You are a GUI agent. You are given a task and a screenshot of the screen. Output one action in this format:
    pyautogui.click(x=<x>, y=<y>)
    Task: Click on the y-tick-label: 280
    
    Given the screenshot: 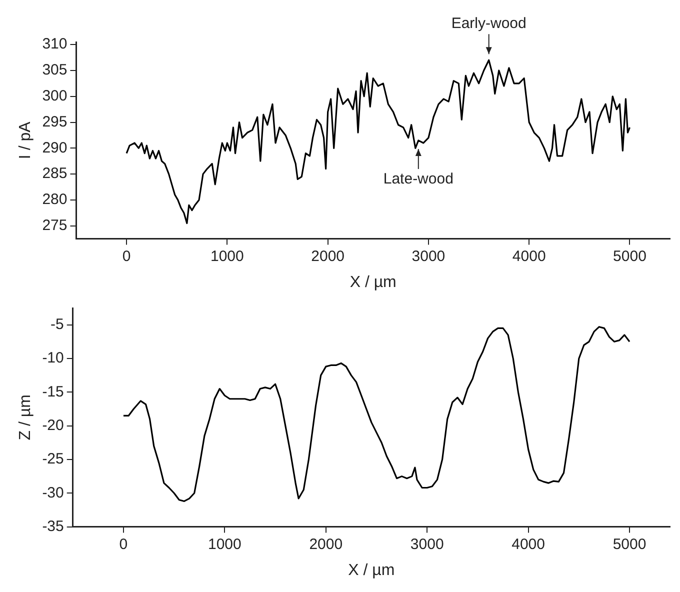 What is the action you would take?
    pyautogui.click(x=55, y=199)
    